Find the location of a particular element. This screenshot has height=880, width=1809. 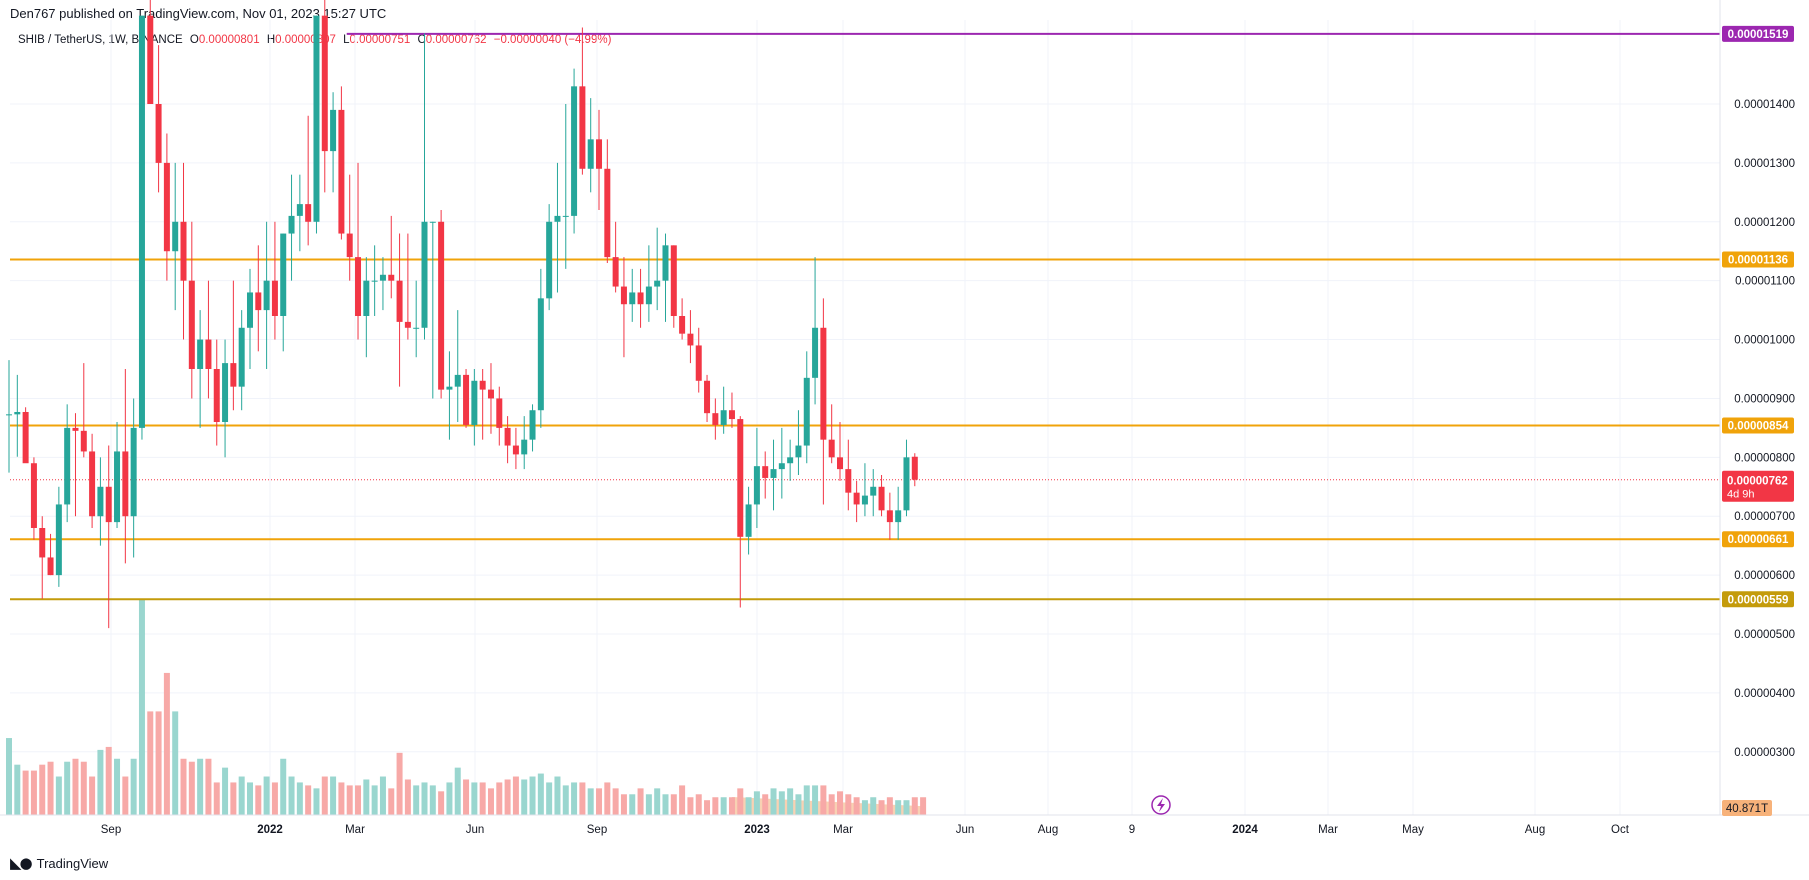

bar-countdown-label: 4d 9h is located at coordinates (1741, 495).